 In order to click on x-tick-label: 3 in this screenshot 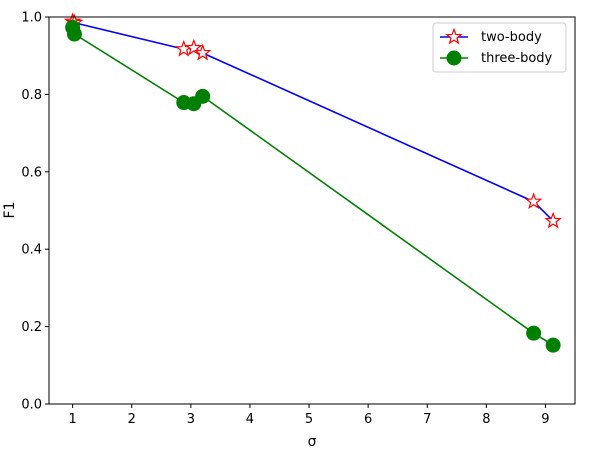, I will do `click(191, 419)`.